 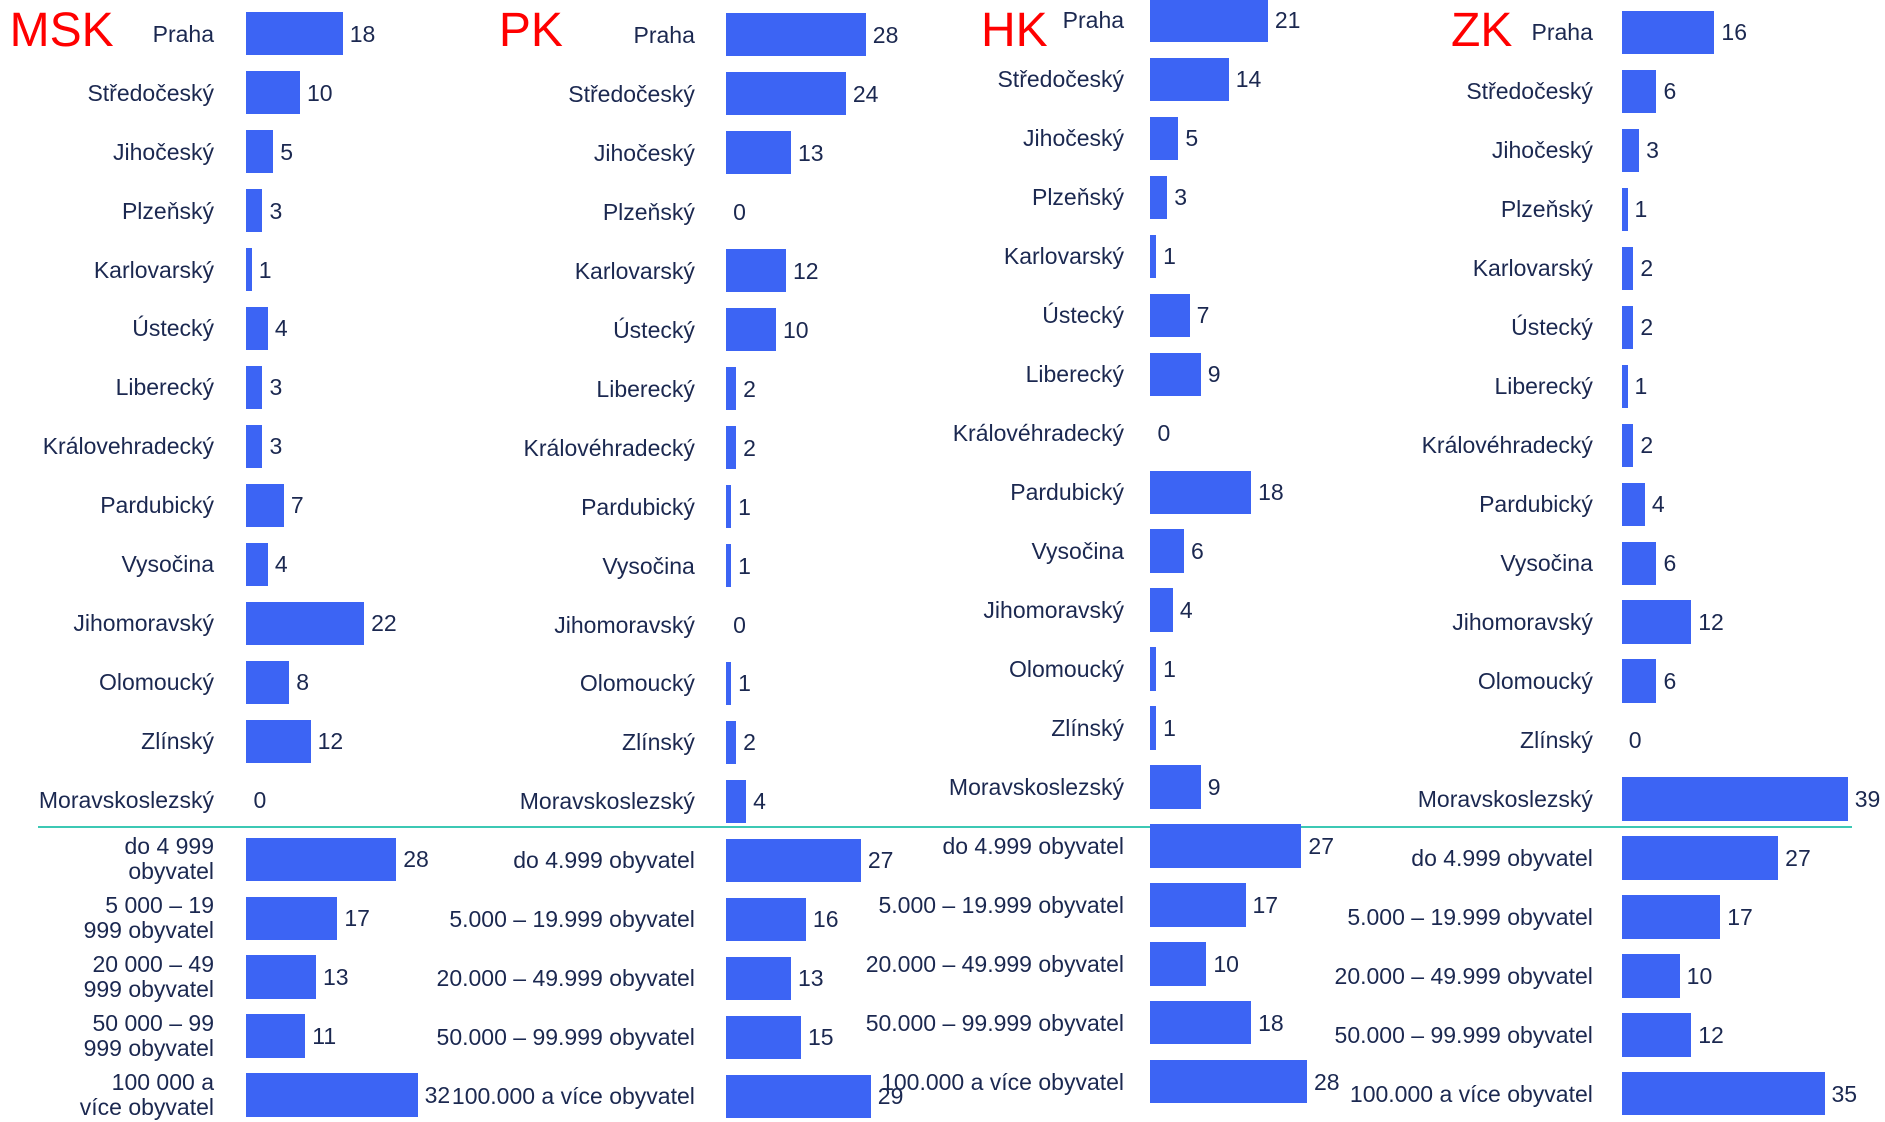 I want to click on chart-title: HK, so click(x=1014, y=31).